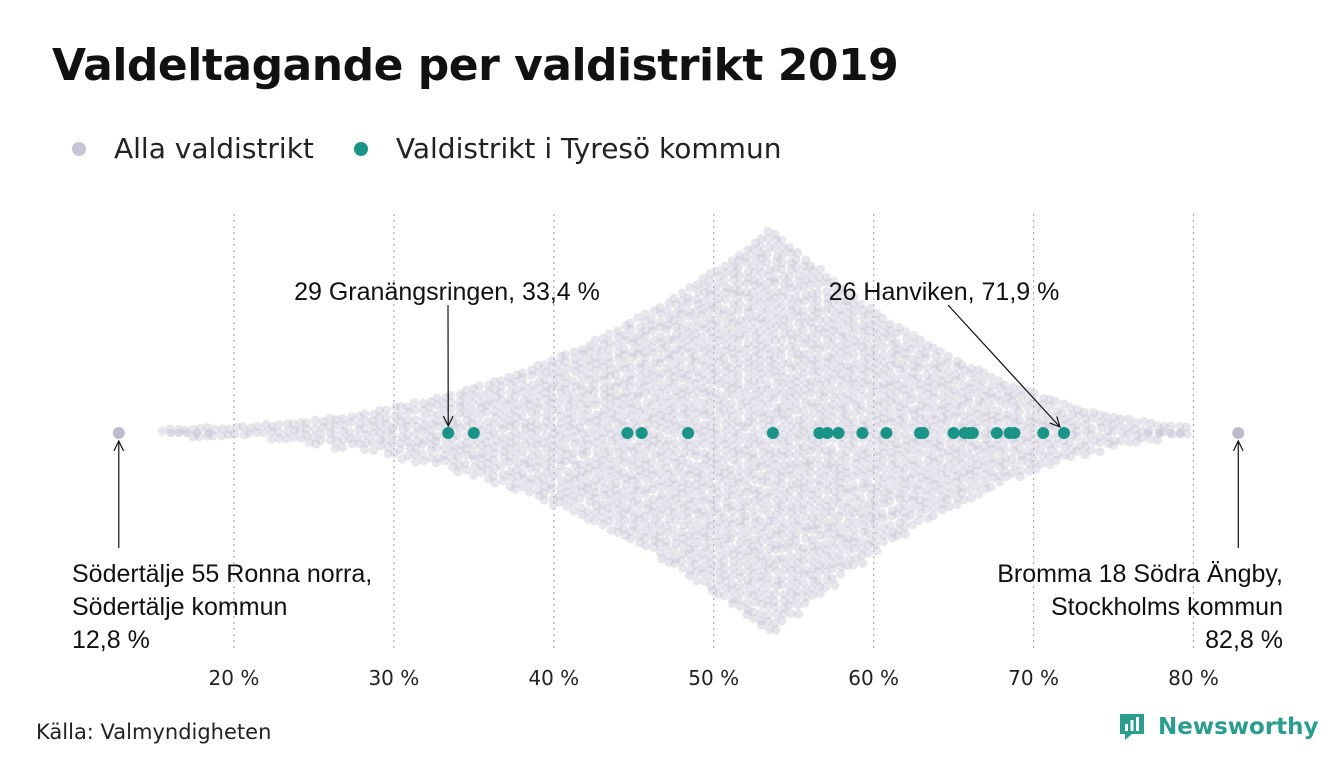 The height and width of the screenshot is (780, 1340). I want to click on legend-dot-all-icon, so click(79, 148).